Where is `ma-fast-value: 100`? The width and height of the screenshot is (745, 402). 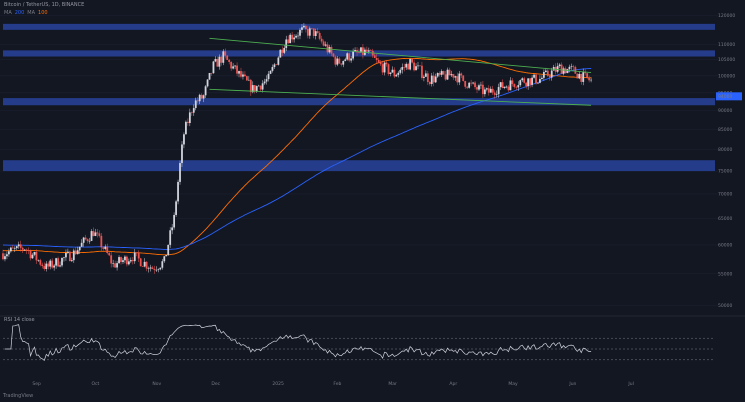 ma-fast-value: 100 is located at coordinates (43, 13).